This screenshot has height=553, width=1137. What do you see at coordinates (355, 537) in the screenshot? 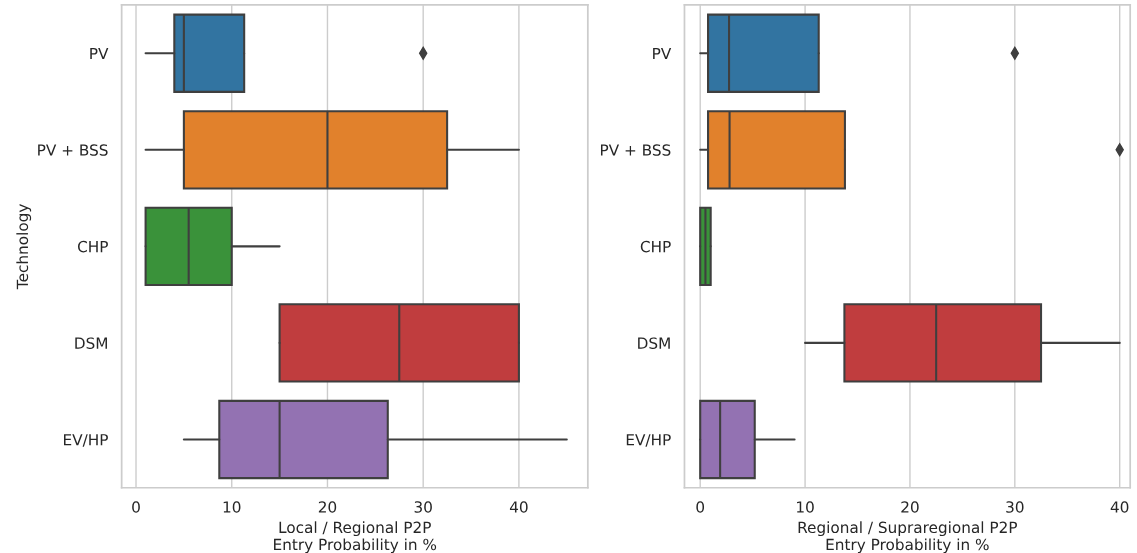
I see `x-axis-title: Local / Regional P2P Entry Probability in %` at bounding box center [355, 537].